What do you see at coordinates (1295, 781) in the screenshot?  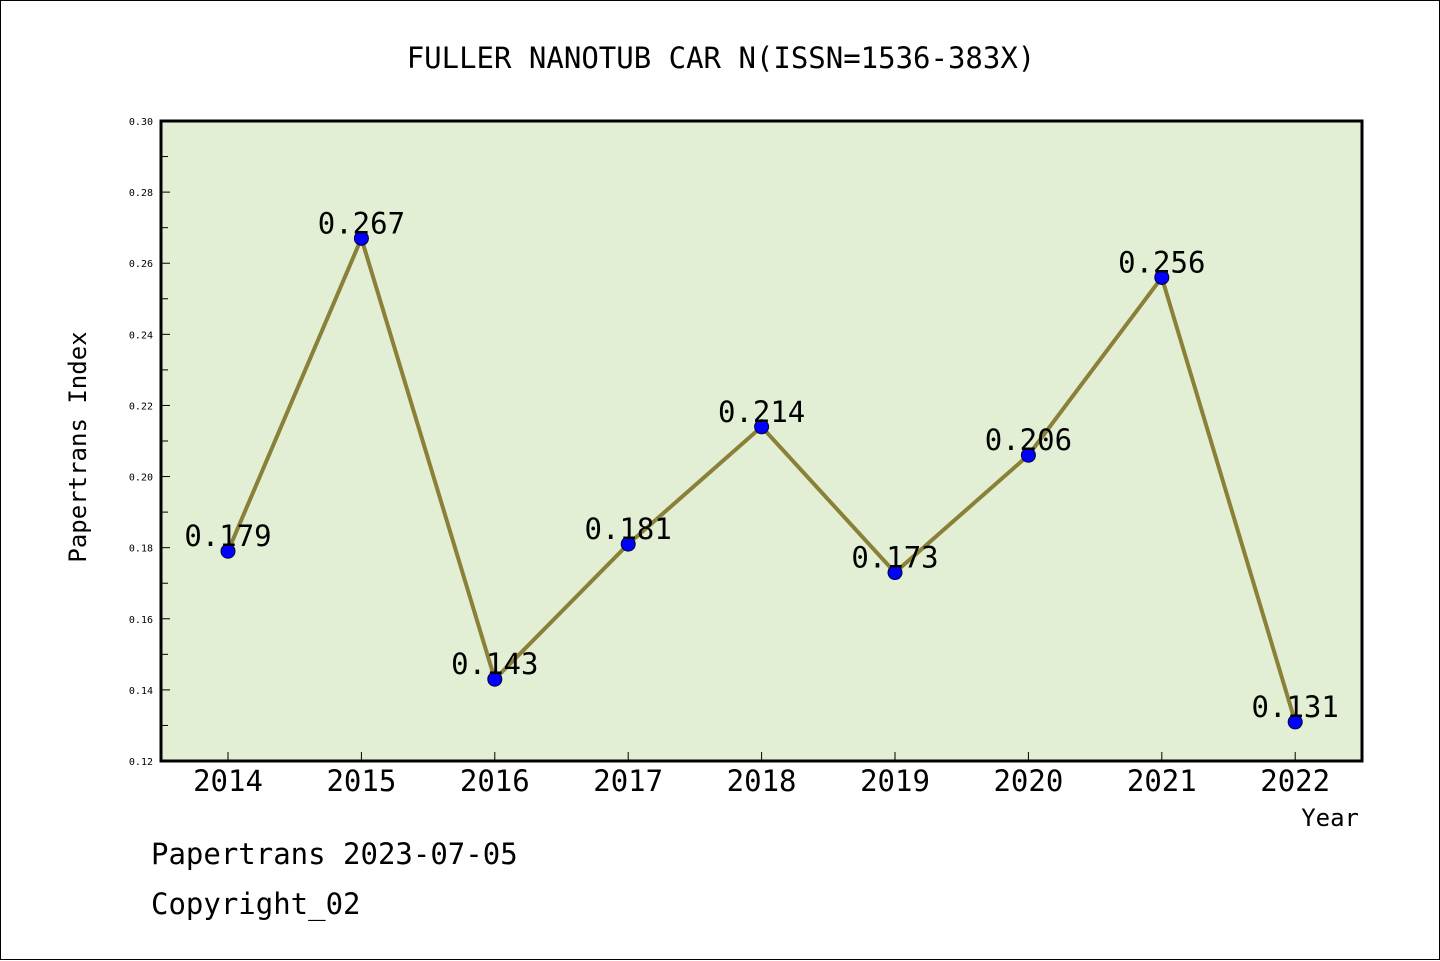 I see `x-tick-label: 2022` at bounding box center [1295, 781].